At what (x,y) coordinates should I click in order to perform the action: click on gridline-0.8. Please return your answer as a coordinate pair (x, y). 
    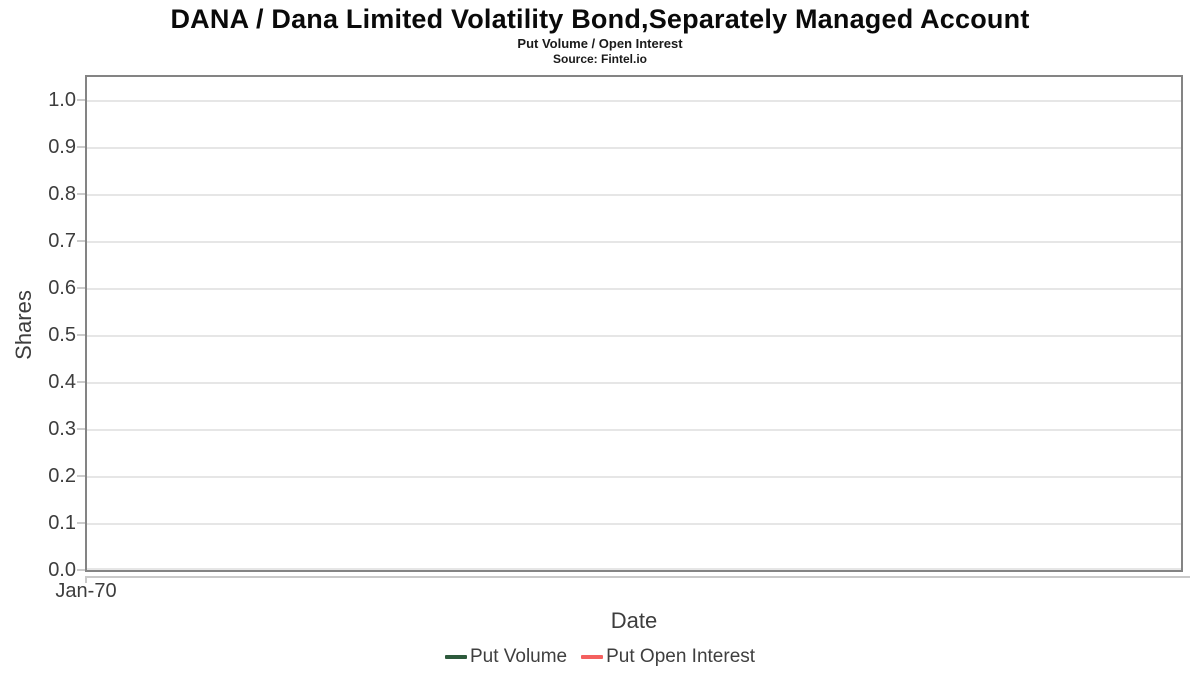
    Looking at the image, I should click on (634, 195).